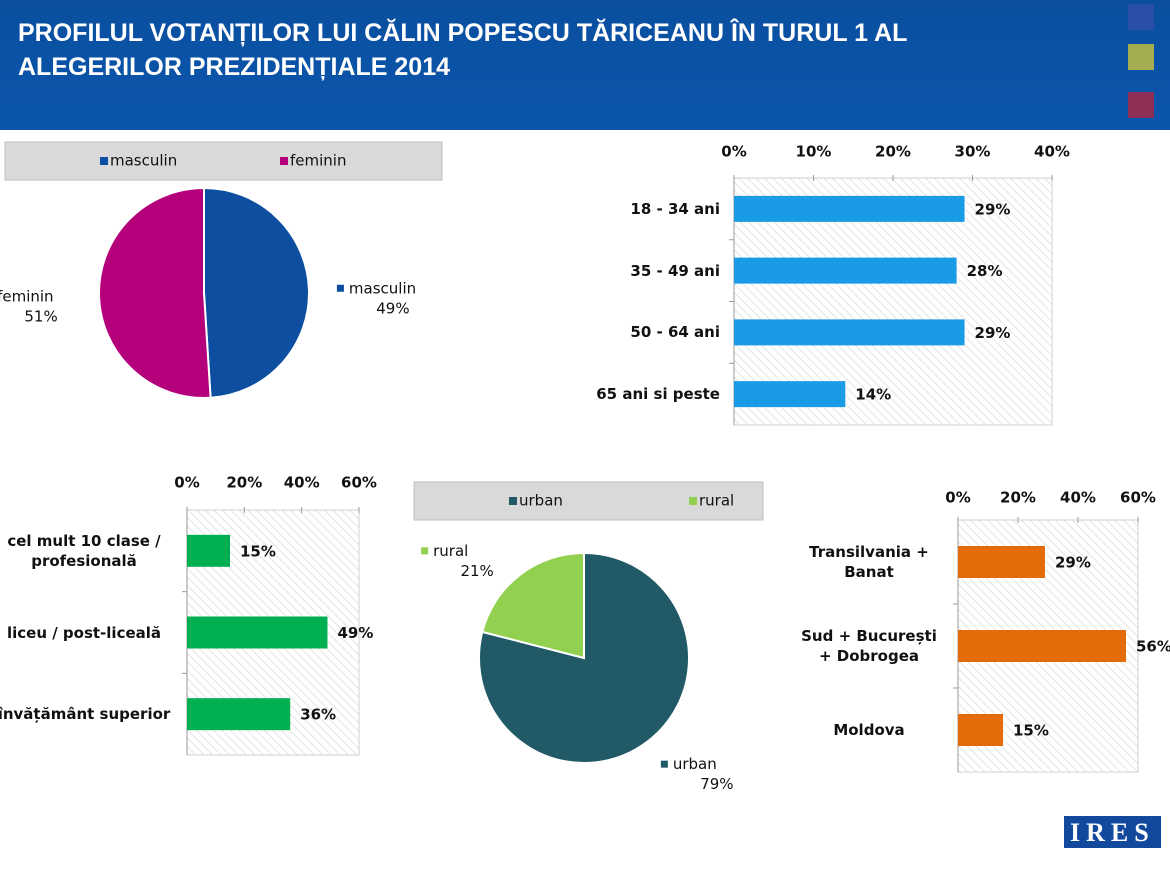  Describe the element at coordinates (27, 297) in the screenshot. I see `pie-label: feminin` at that location.